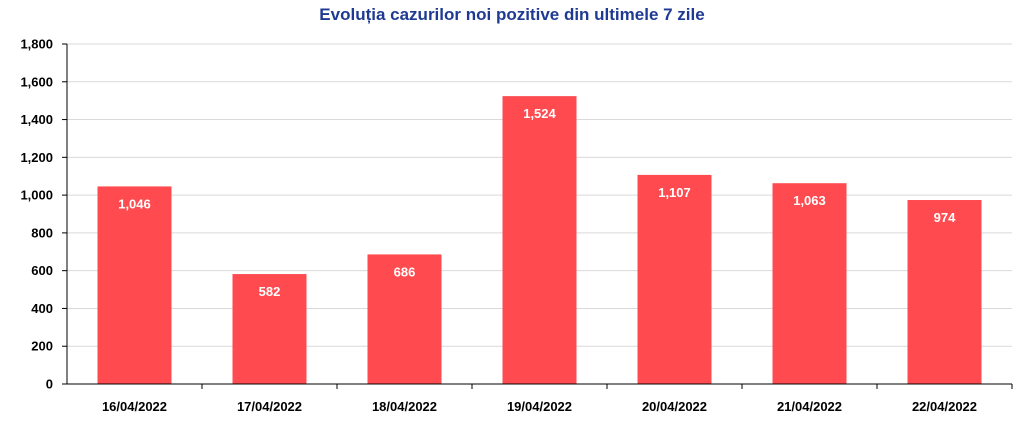 Image resolution: width=1024 pixels, height=429 pixels. Describe the element at coordinates (809, 200) in the screenshot. I see `data-label: 1,063` at that location.